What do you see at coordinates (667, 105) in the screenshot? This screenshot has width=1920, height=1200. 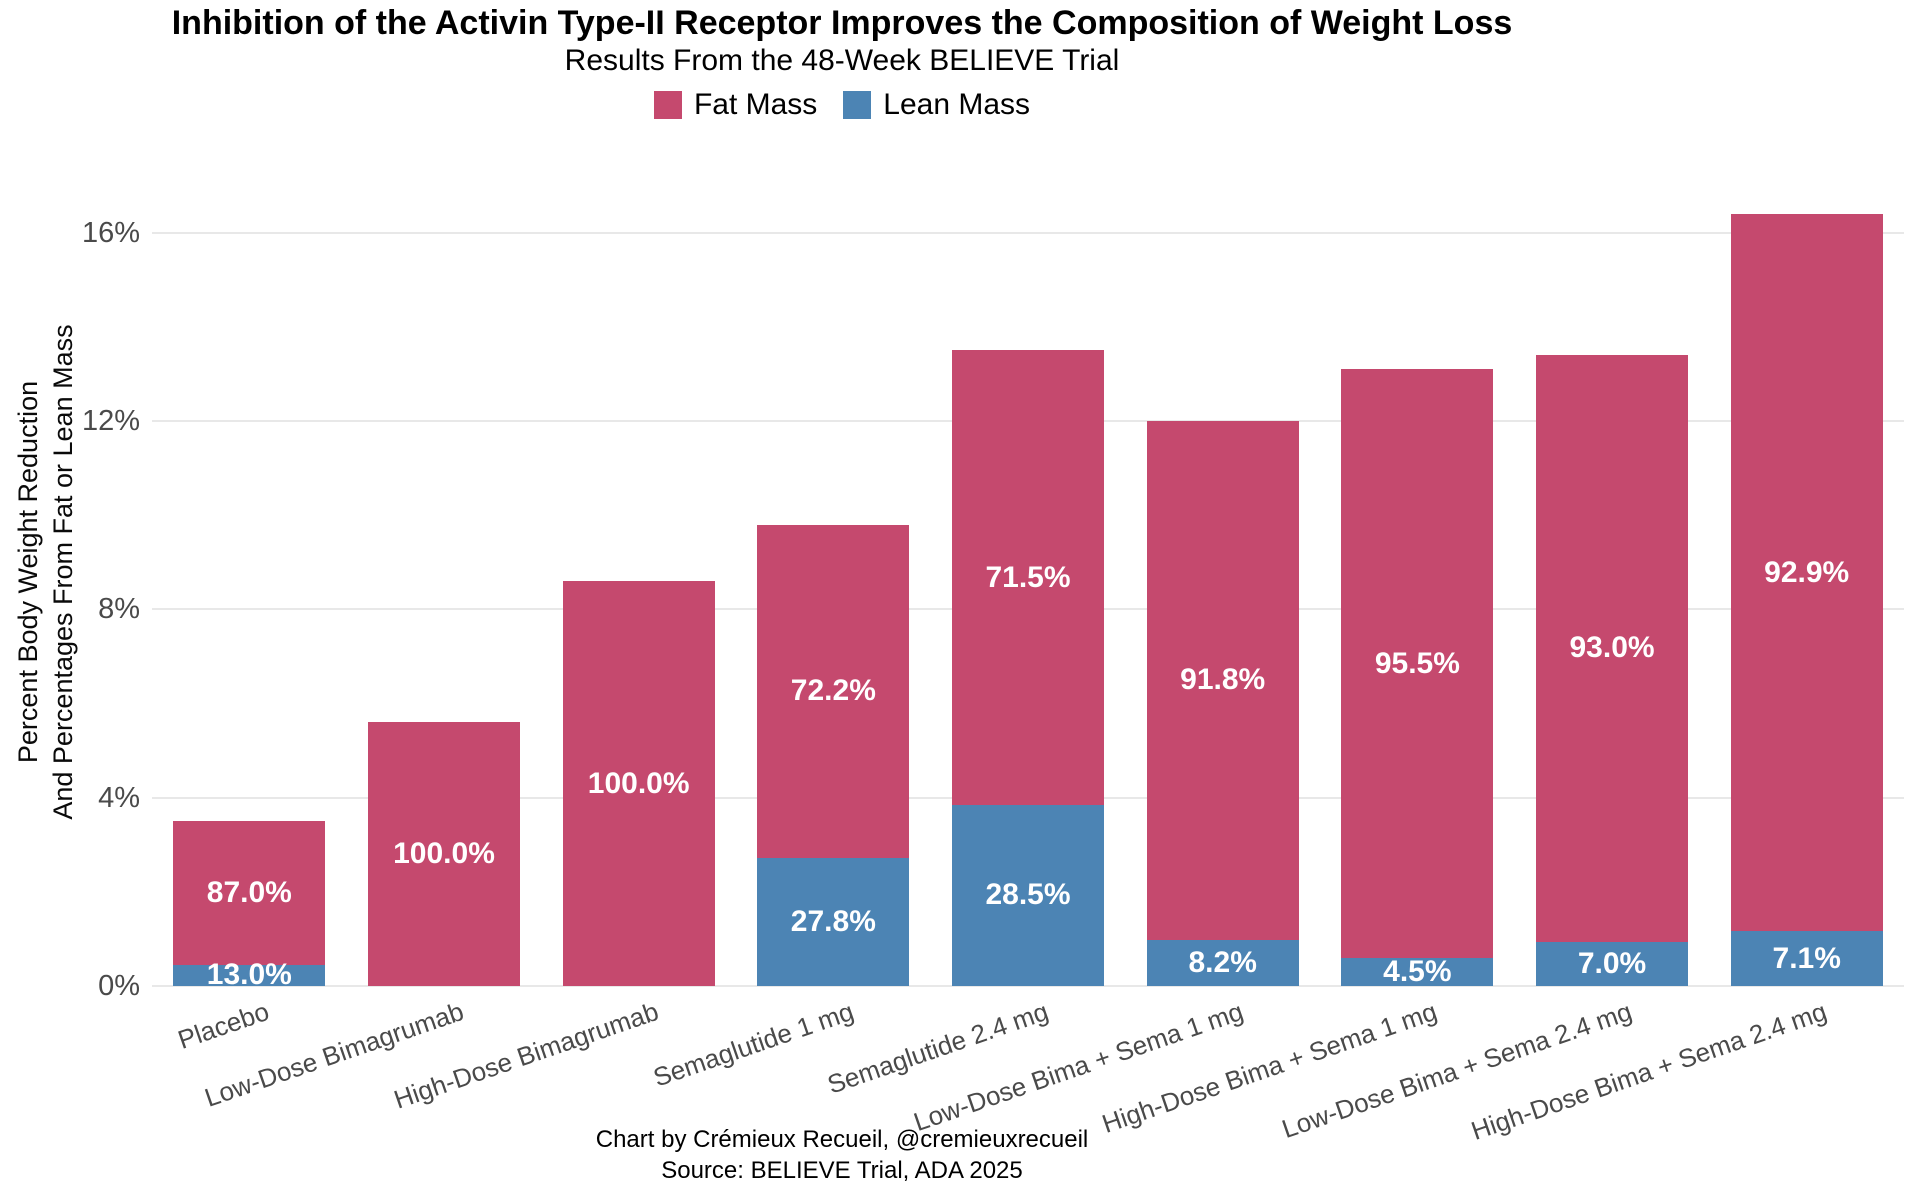 I see `fat-mass-swatch-icon` at bounding box center [667, 105].